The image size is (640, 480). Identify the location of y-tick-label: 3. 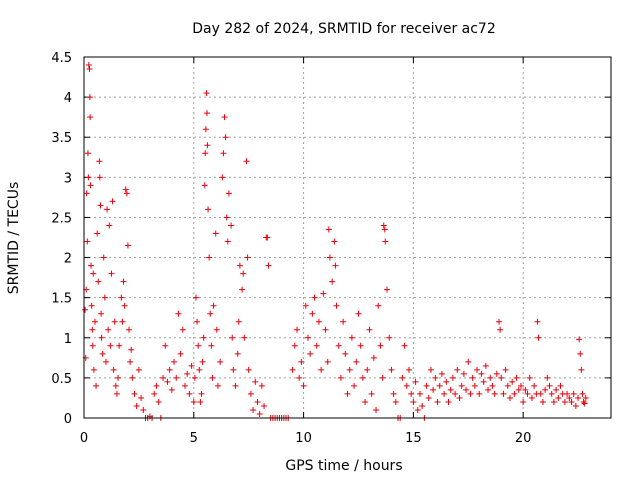
(68, 178).